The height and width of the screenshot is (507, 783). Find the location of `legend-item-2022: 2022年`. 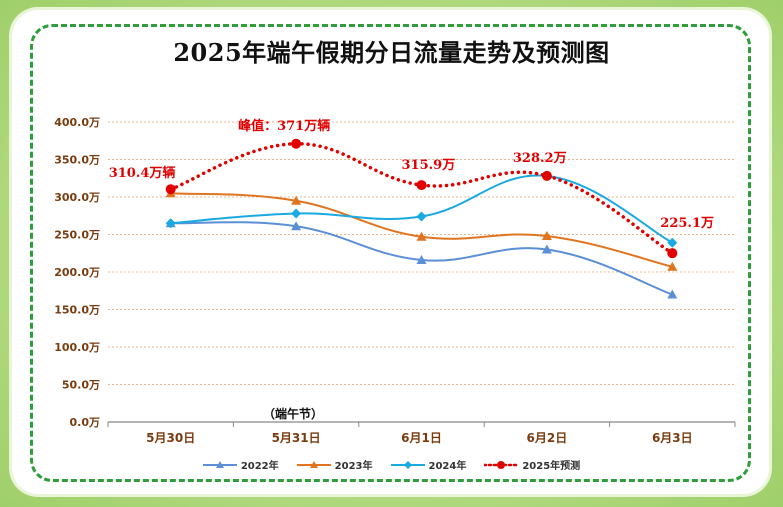

legend-item-2022: 2022年 is located at coordinates (240, 464).